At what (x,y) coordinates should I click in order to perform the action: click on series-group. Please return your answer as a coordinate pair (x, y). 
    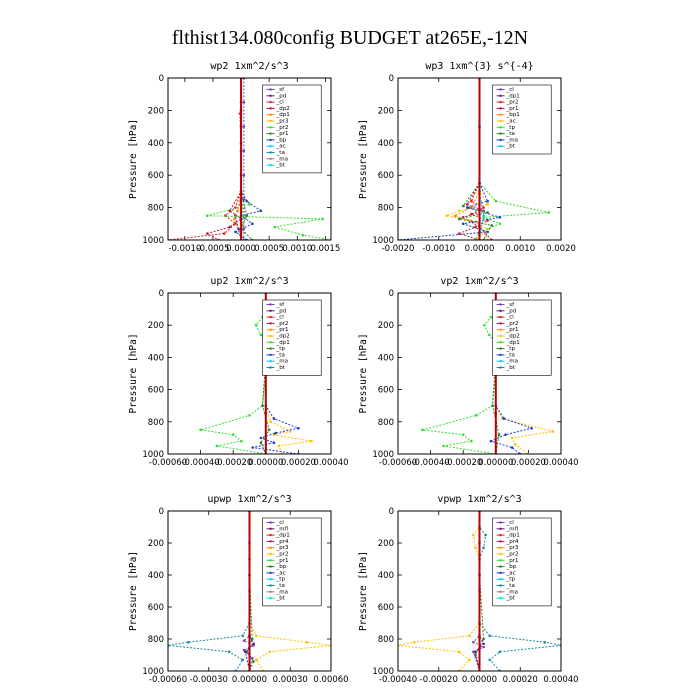
    Looking at the image, I should click on (249, 159).